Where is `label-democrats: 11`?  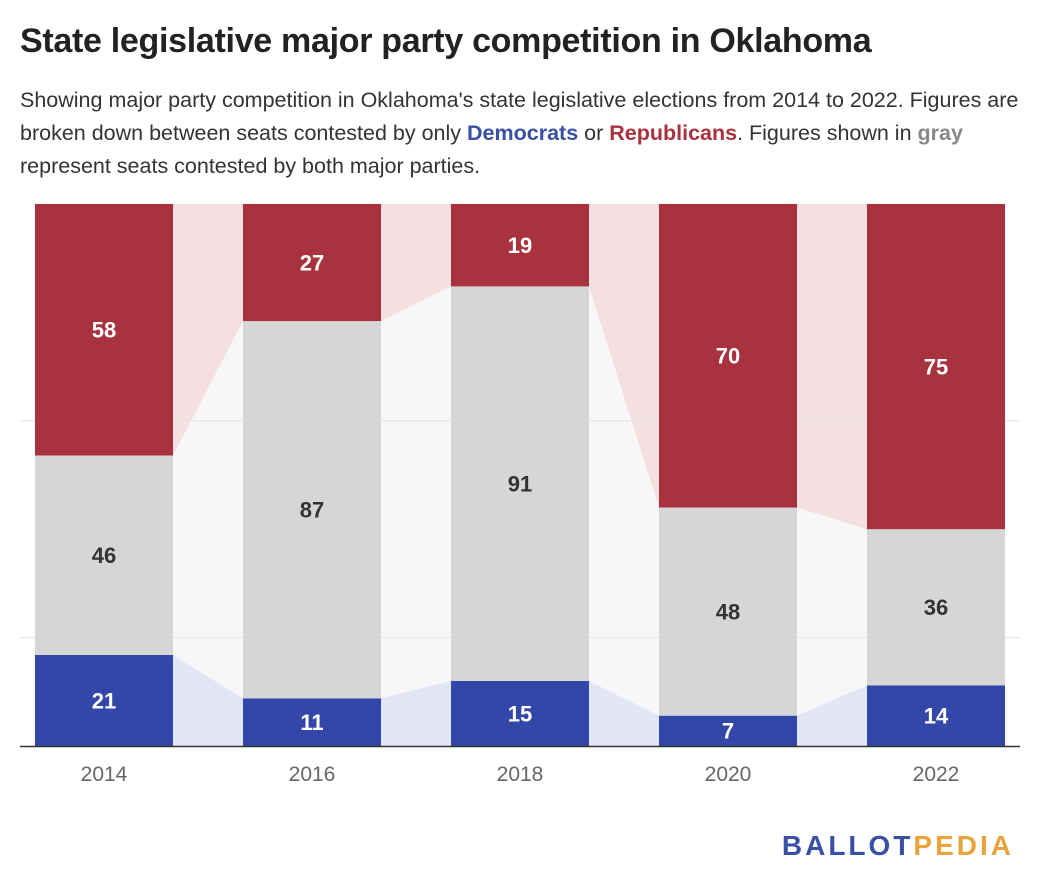 label-democrats: 11 is located at coordinates (311, 722).